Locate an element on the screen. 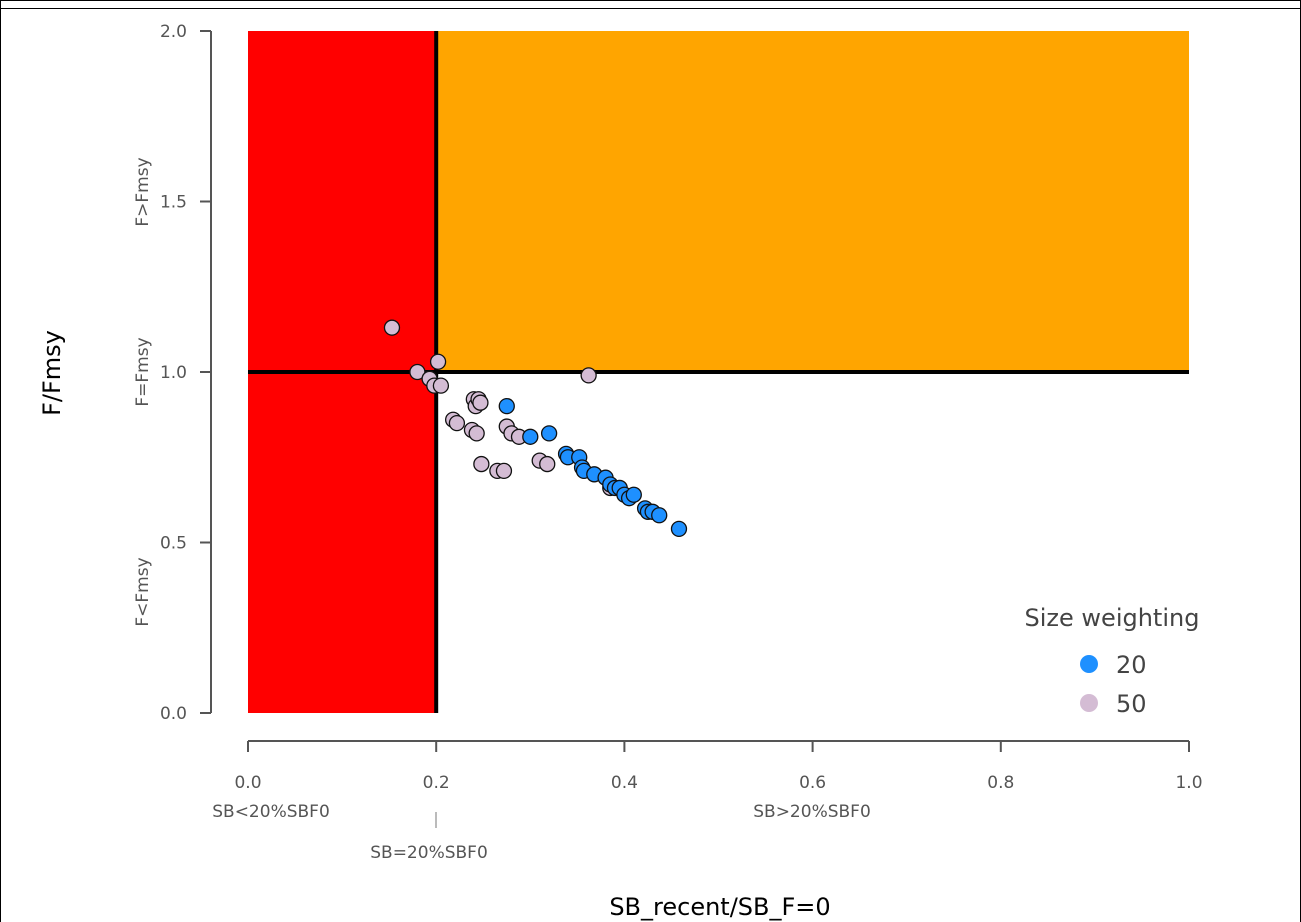 Image resolution: width=1301 pixels, height=922 pixels. x-tick-label: 1.0 is located at coordinates (1188, 783).